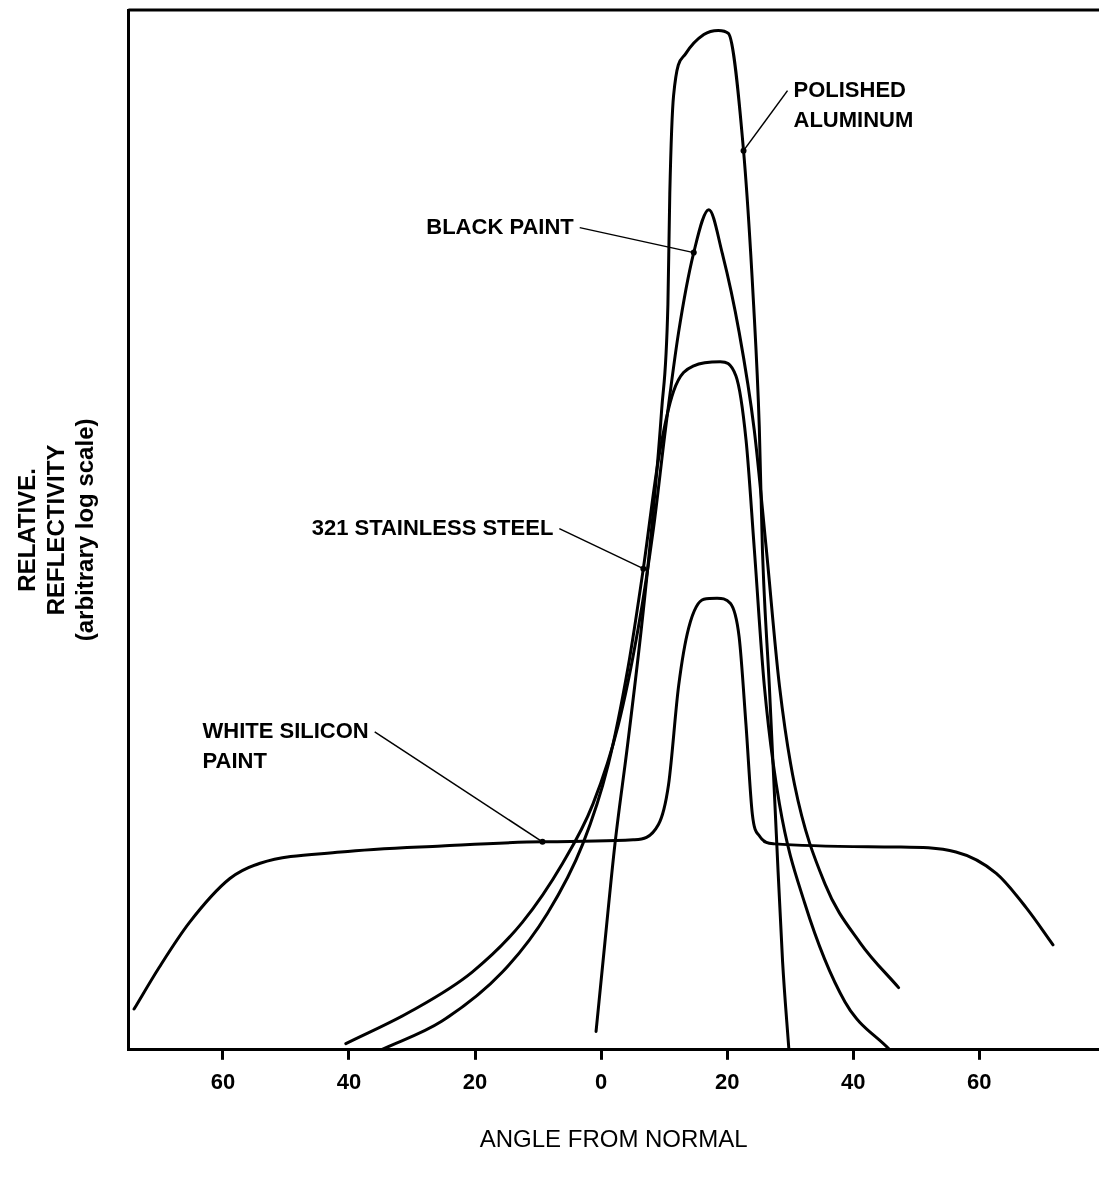  I want to click on text: BLACK PAINT, so click(500, 226).